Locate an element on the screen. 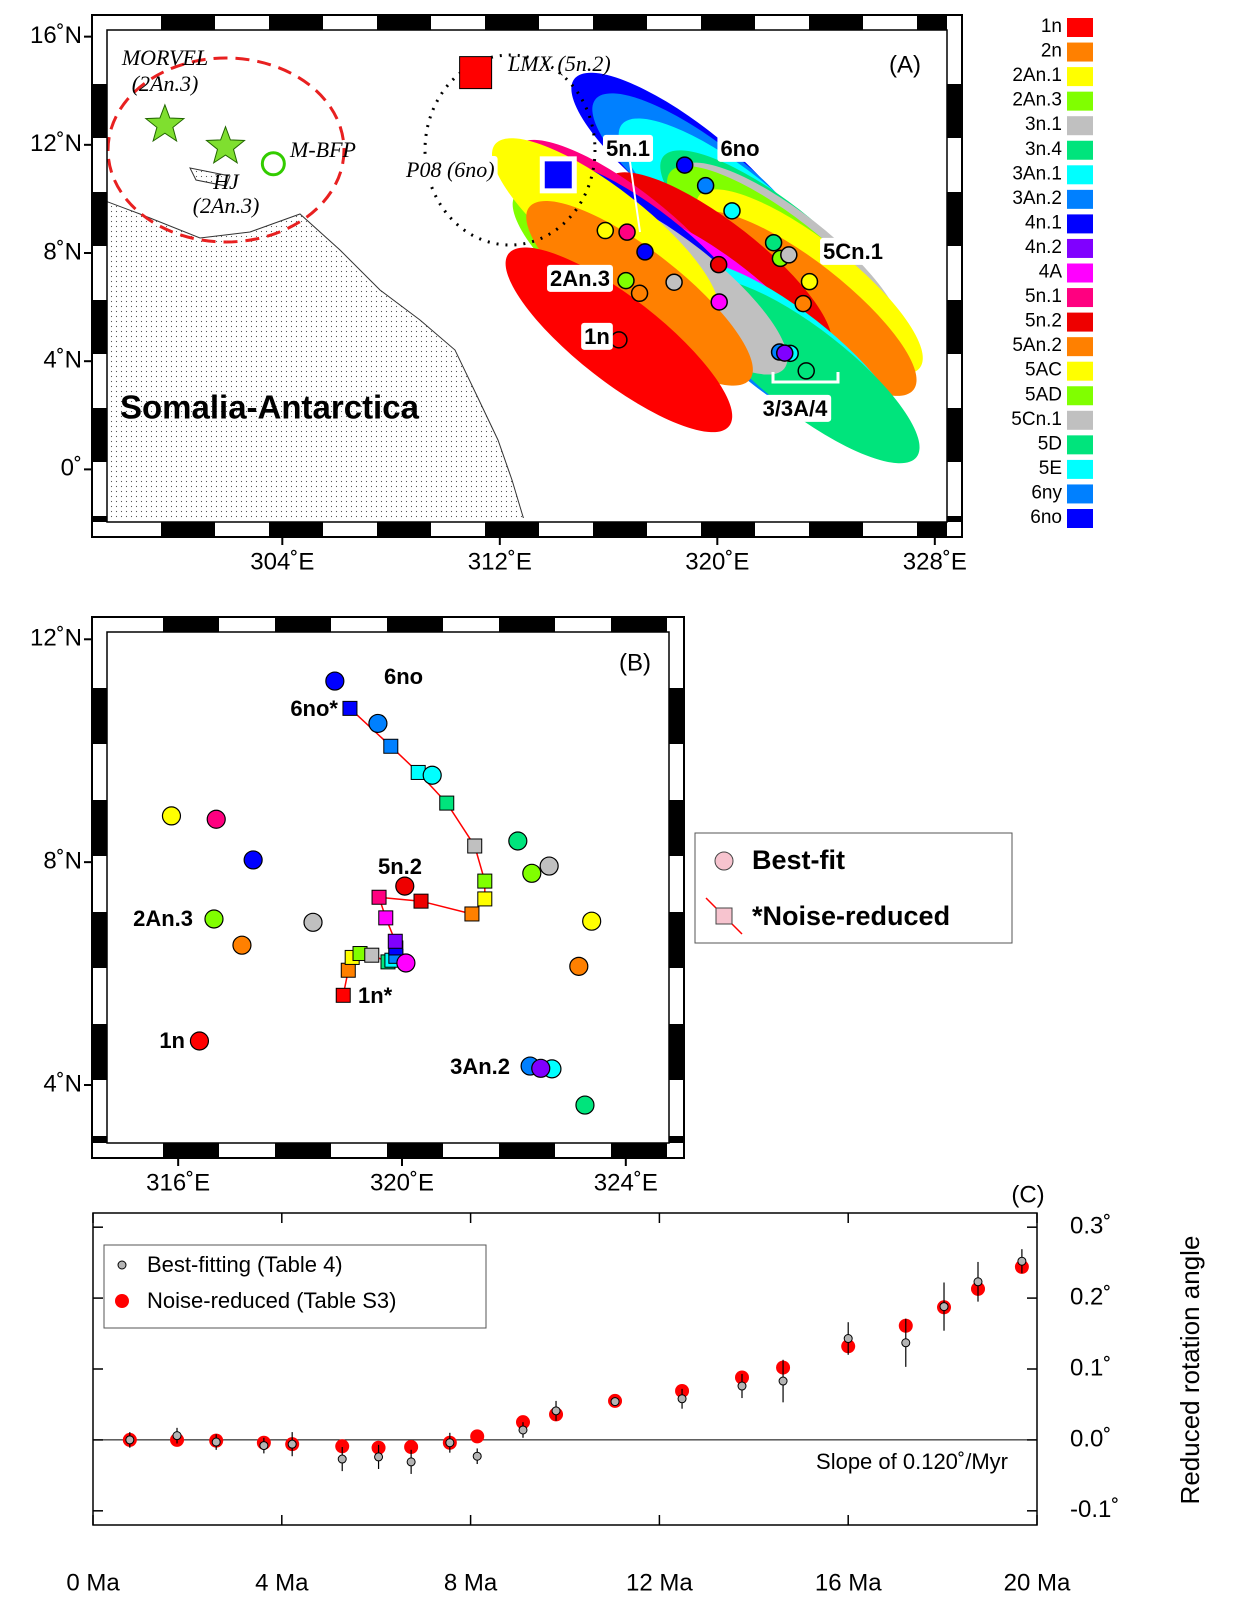 Image resolution: width=1241 pixels, height=1600 pixels. island is located at coordinates (210, 177).